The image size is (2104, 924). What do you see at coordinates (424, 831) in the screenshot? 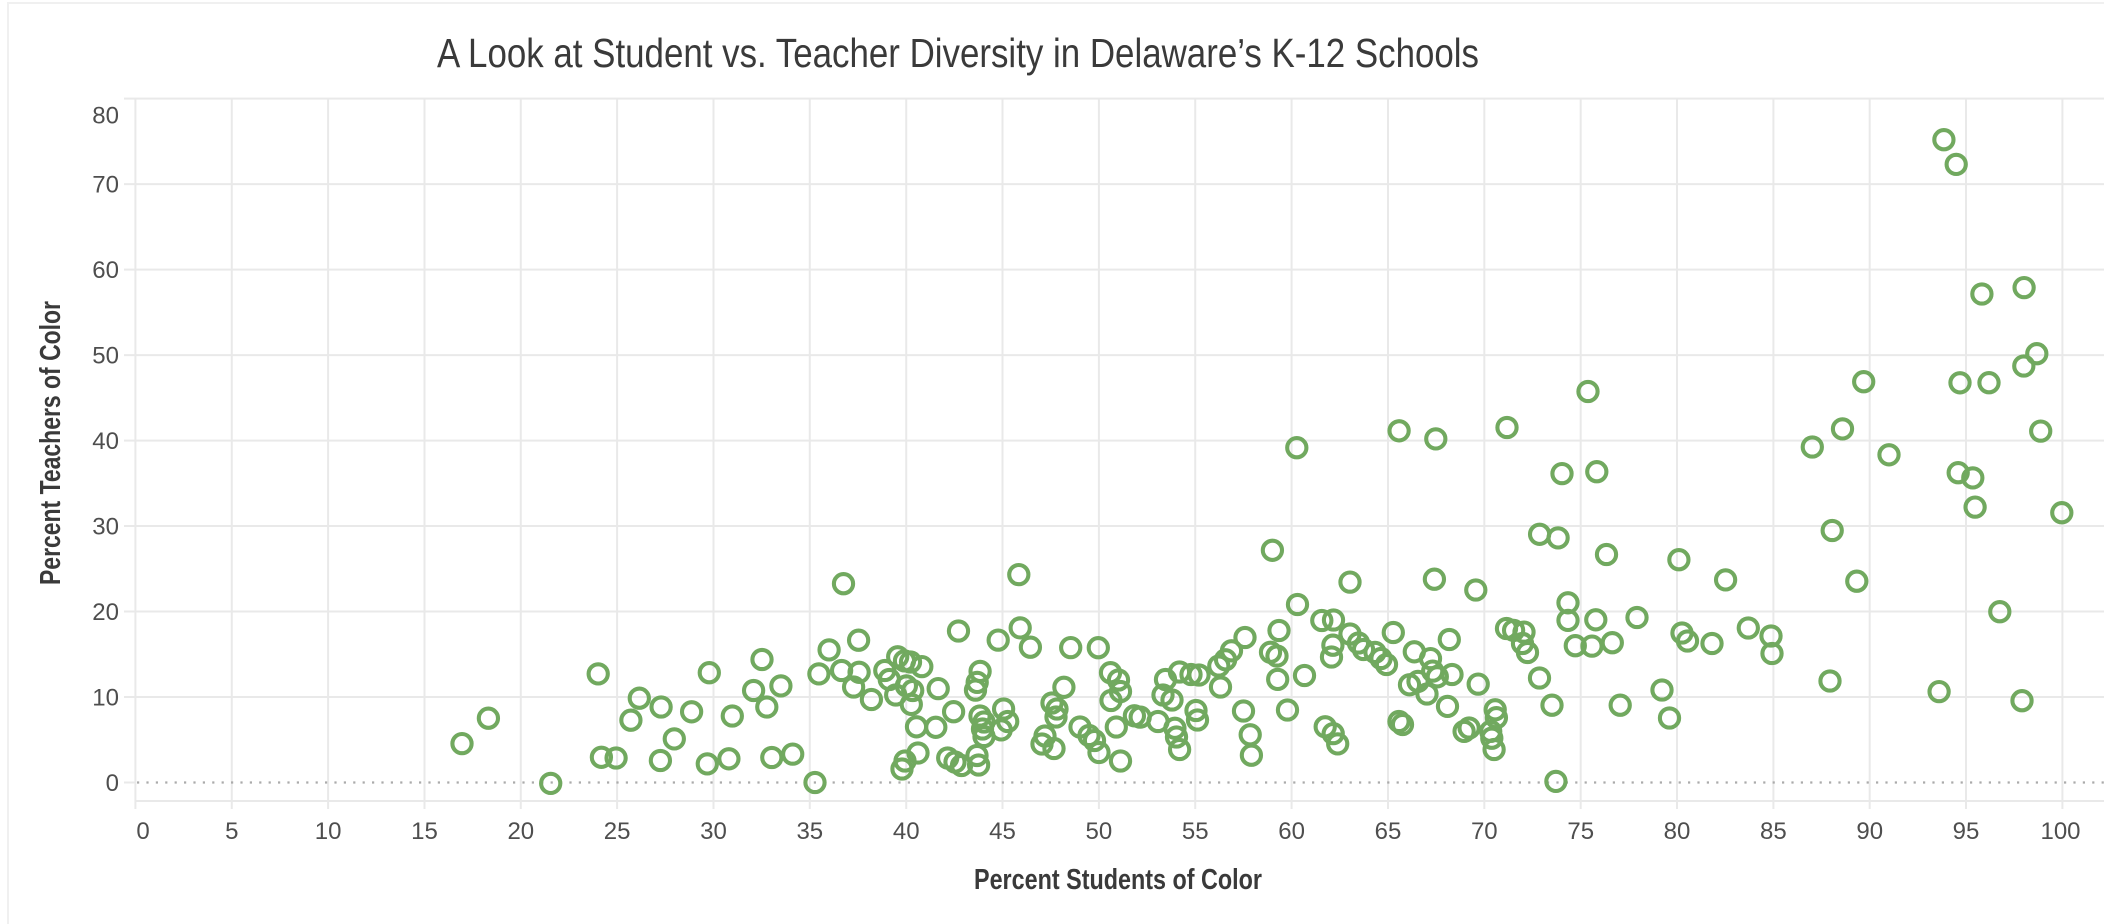
I see `svg-text: 15` at bounding box center [424, 831].